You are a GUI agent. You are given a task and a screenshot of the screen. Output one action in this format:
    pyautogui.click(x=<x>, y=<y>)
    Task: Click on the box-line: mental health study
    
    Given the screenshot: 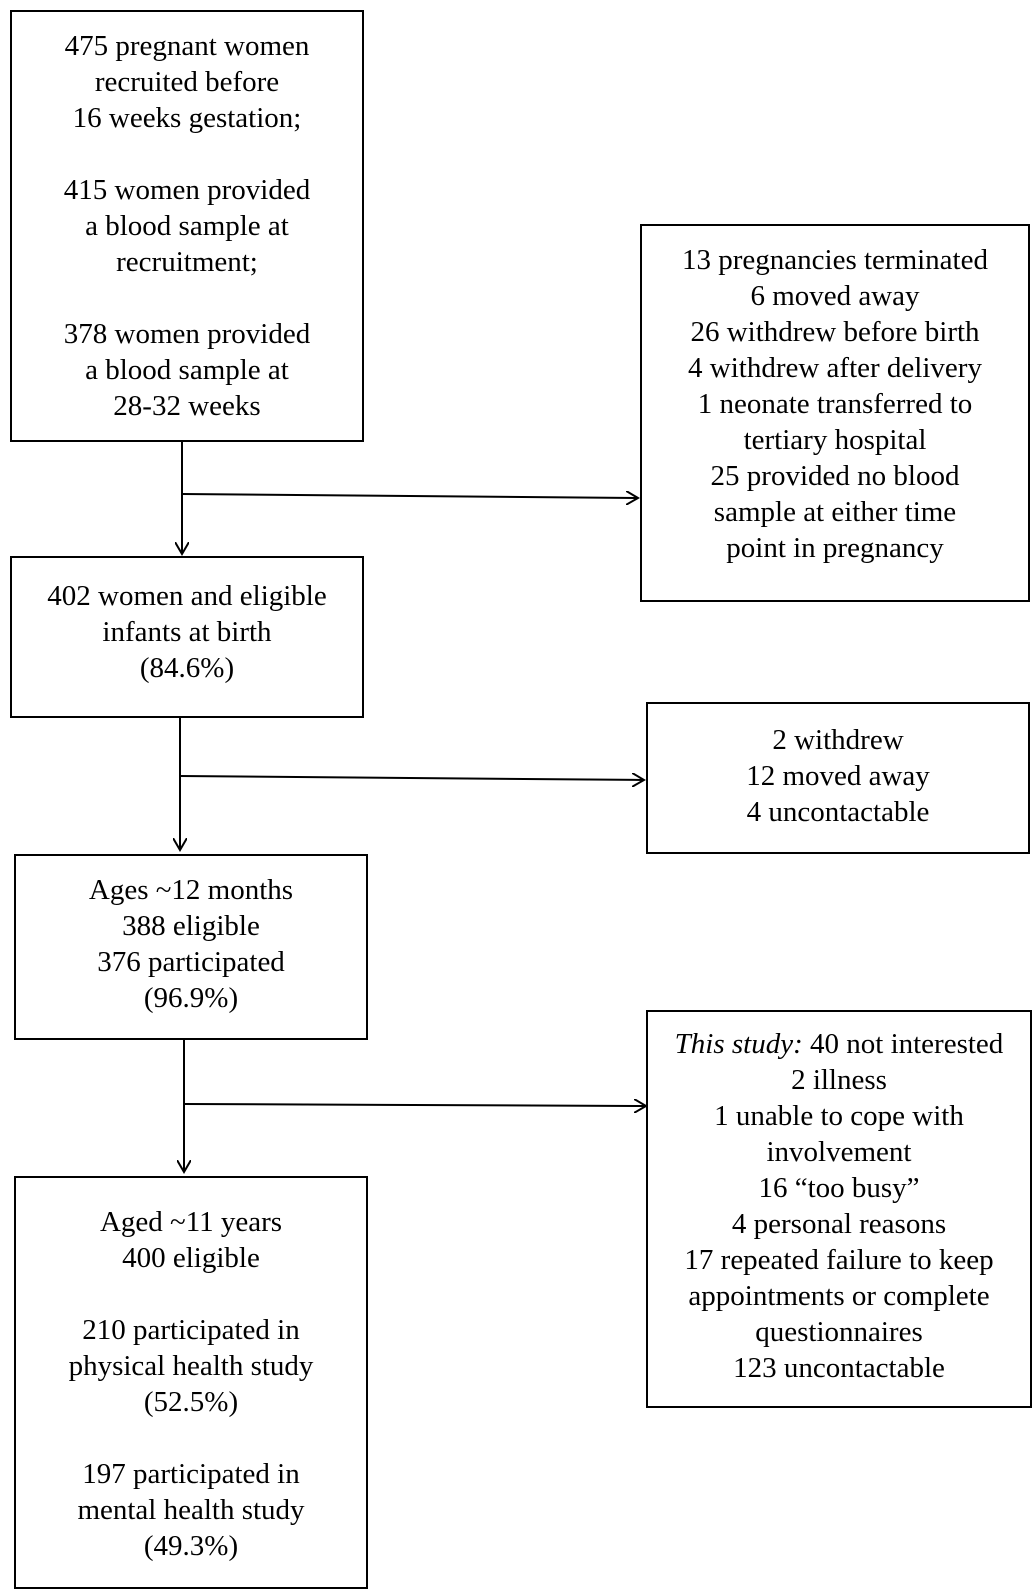 What is the action you would take?
    pyautogui.click(x=191, y=1510)
    